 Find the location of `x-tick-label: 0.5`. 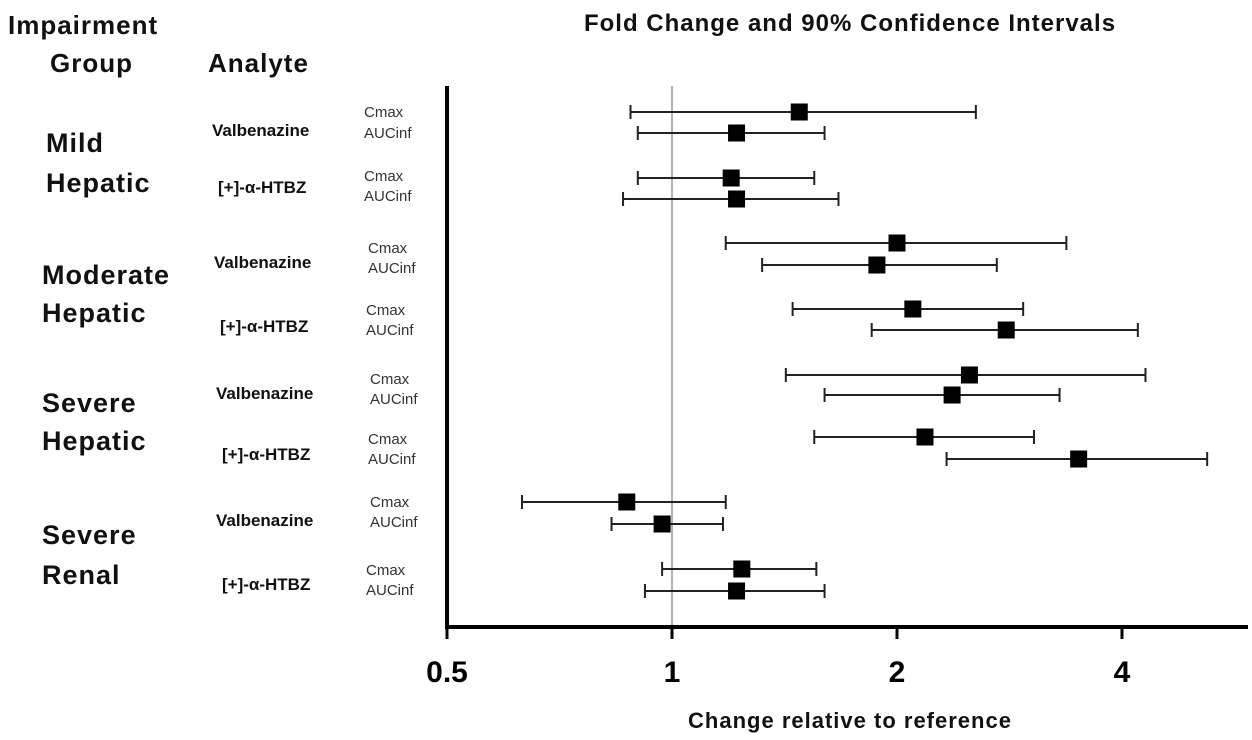

x-tick-label: 0.5 is located at coordinates (447, 672).